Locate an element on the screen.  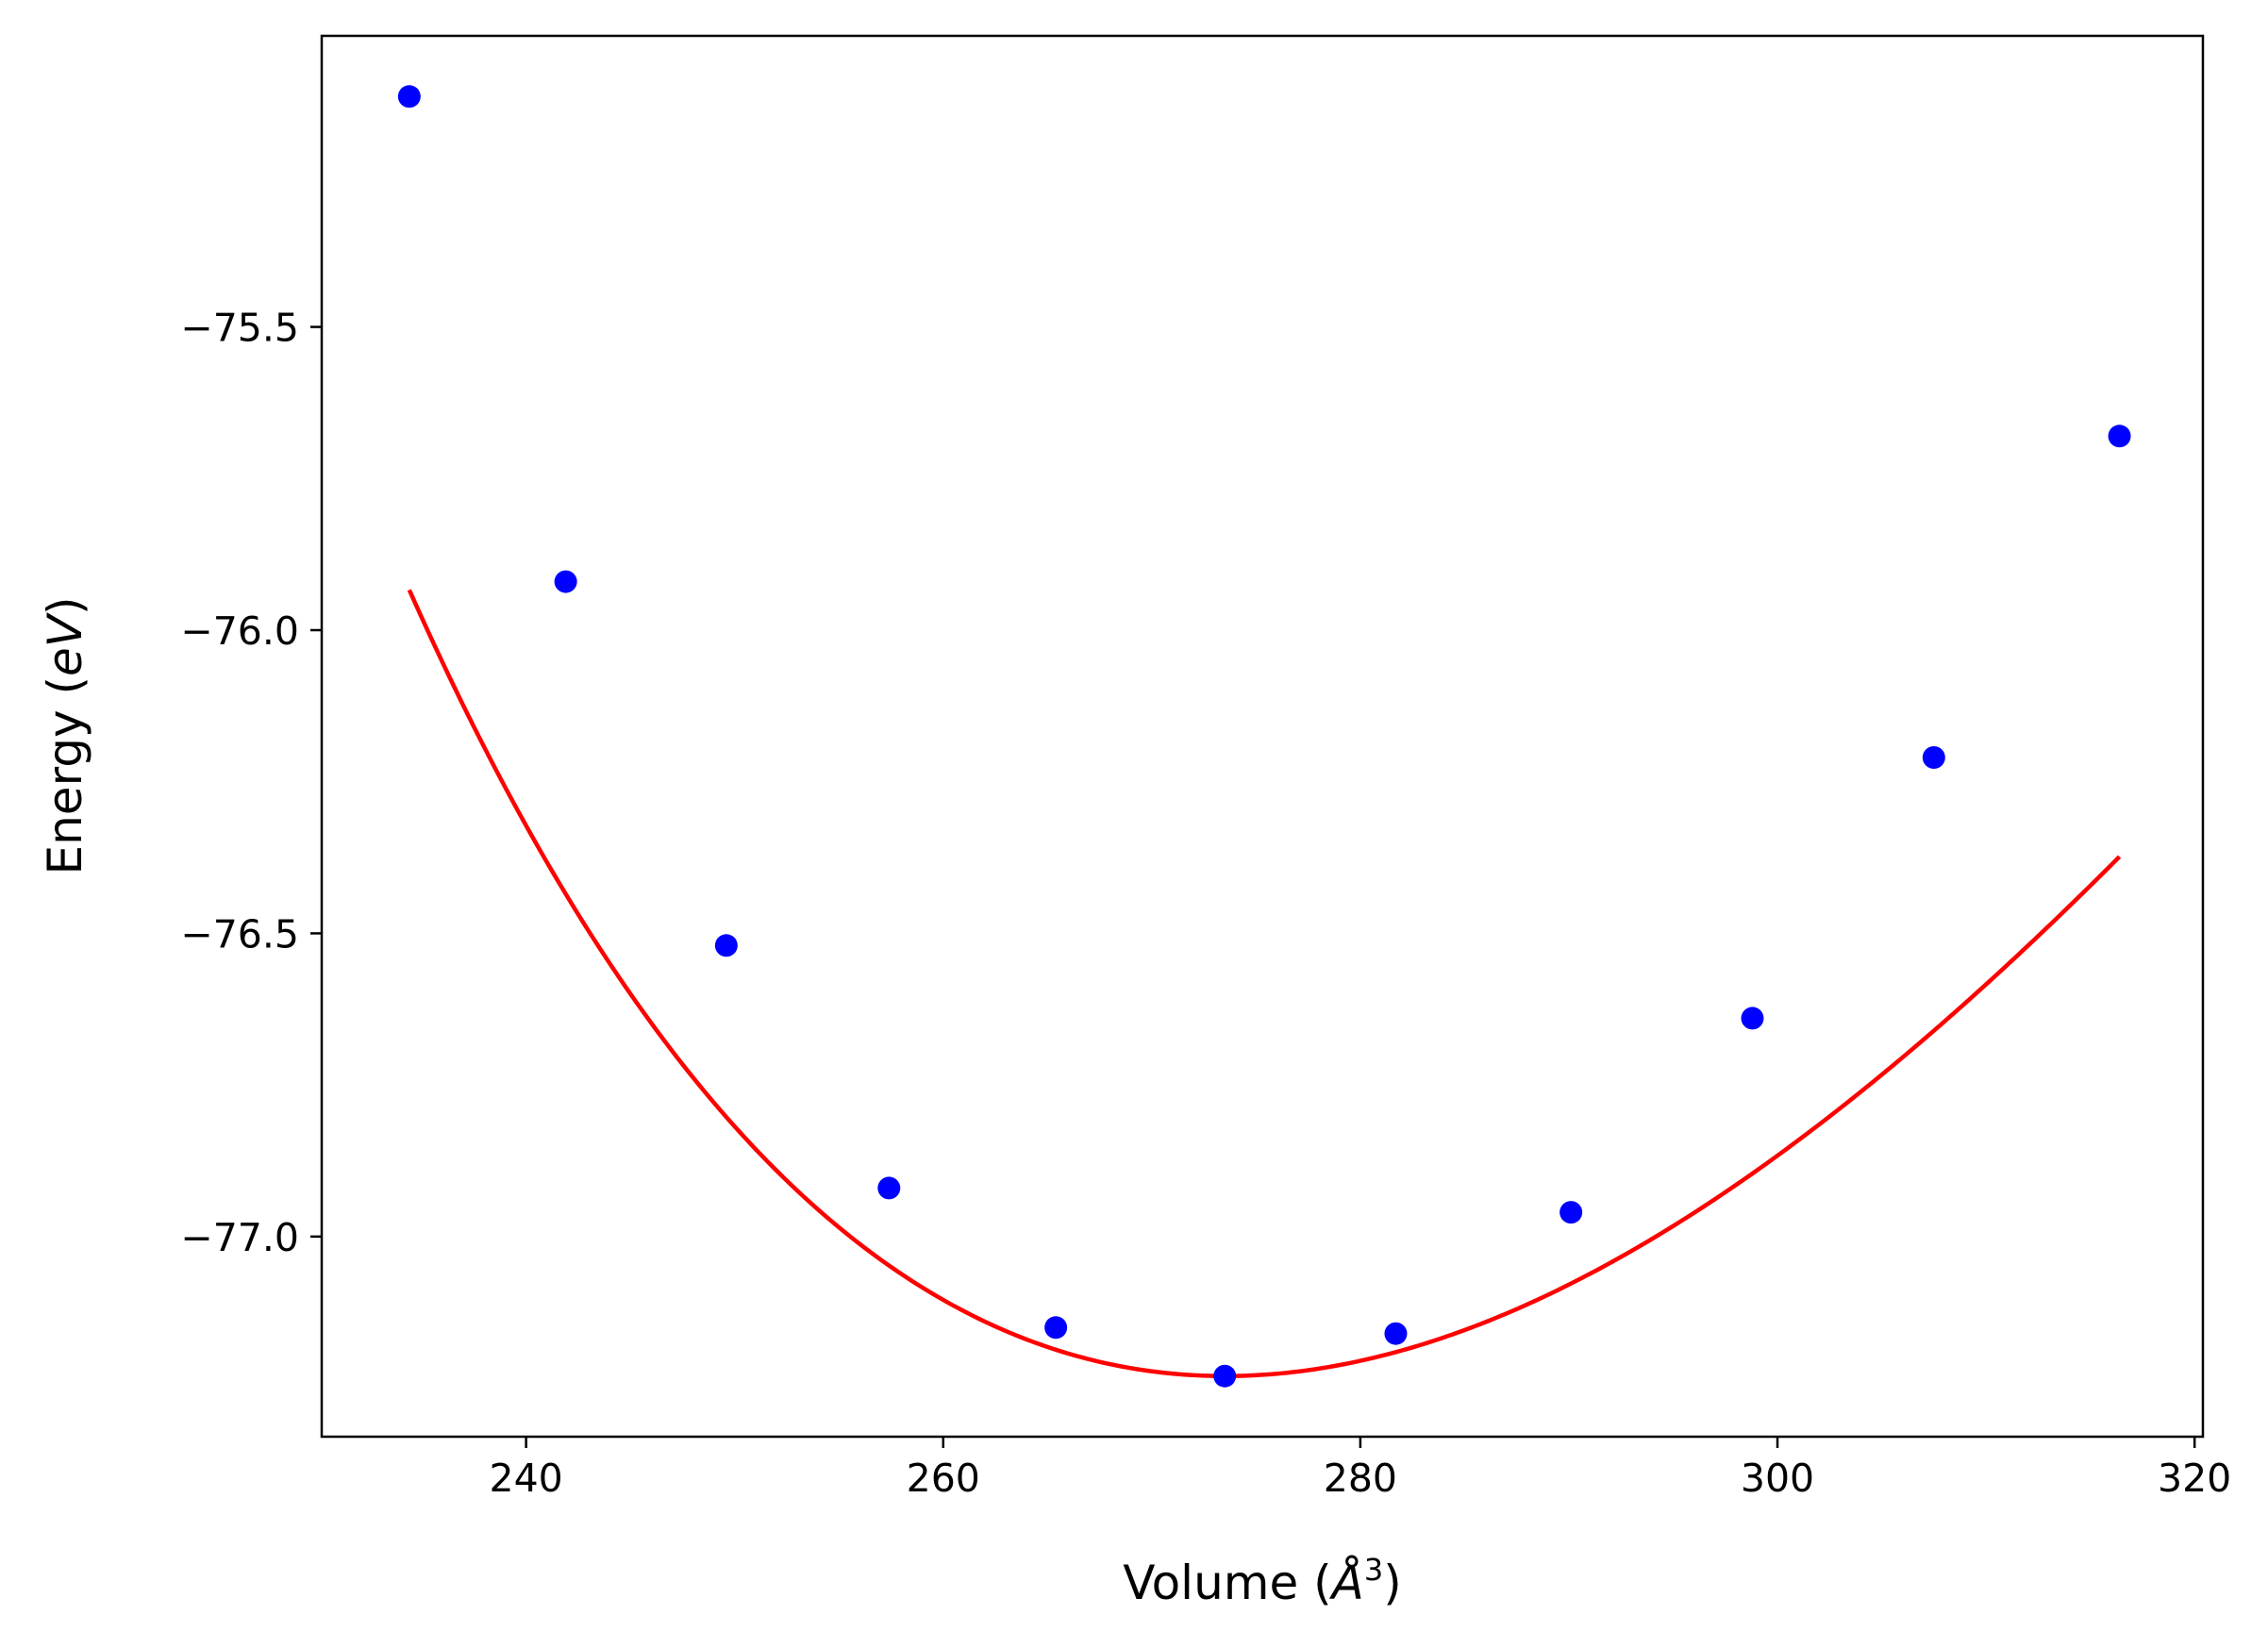
y-tick-label: −77.0 is located at coordinates (240, 1237).